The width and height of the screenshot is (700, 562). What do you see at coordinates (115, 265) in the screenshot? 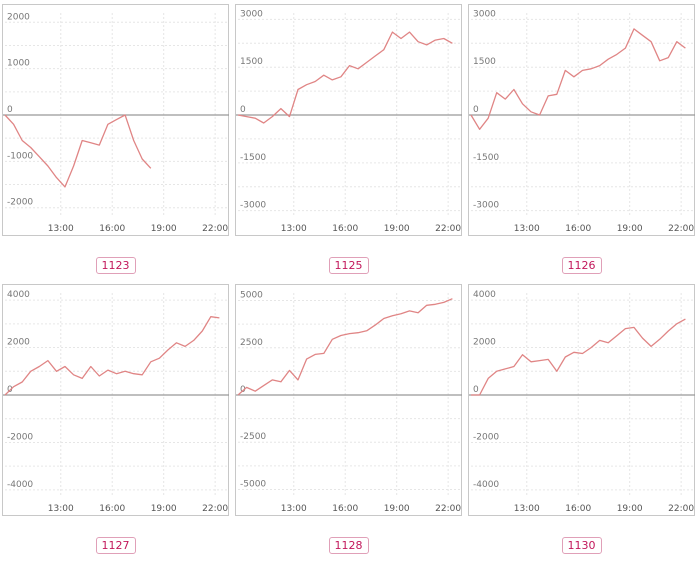
I see `chart-label: 1123` at bounding box center [115, 265].